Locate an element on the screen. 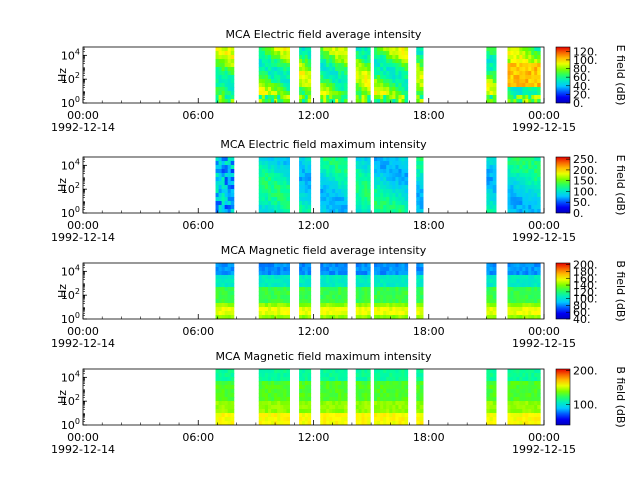  colorbar-tick-label: 50. is located at coordinates (582, 202).